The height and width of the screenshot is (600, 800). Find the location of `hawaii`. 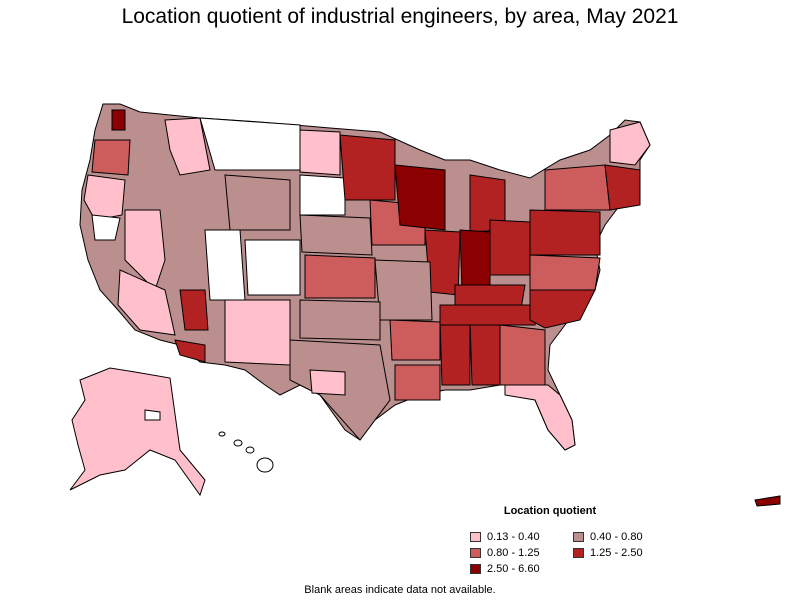

hawaii is located at coordinates (246, 452).